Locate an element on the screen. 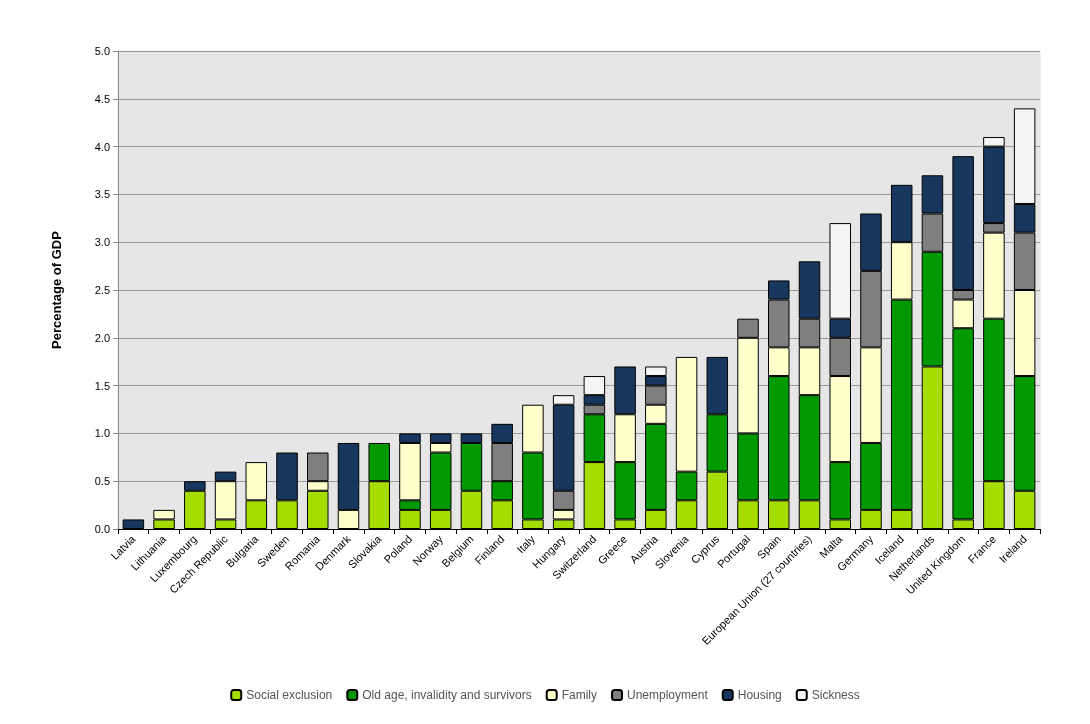  legend-label: Unemployment is located at coordinates (668, 695).